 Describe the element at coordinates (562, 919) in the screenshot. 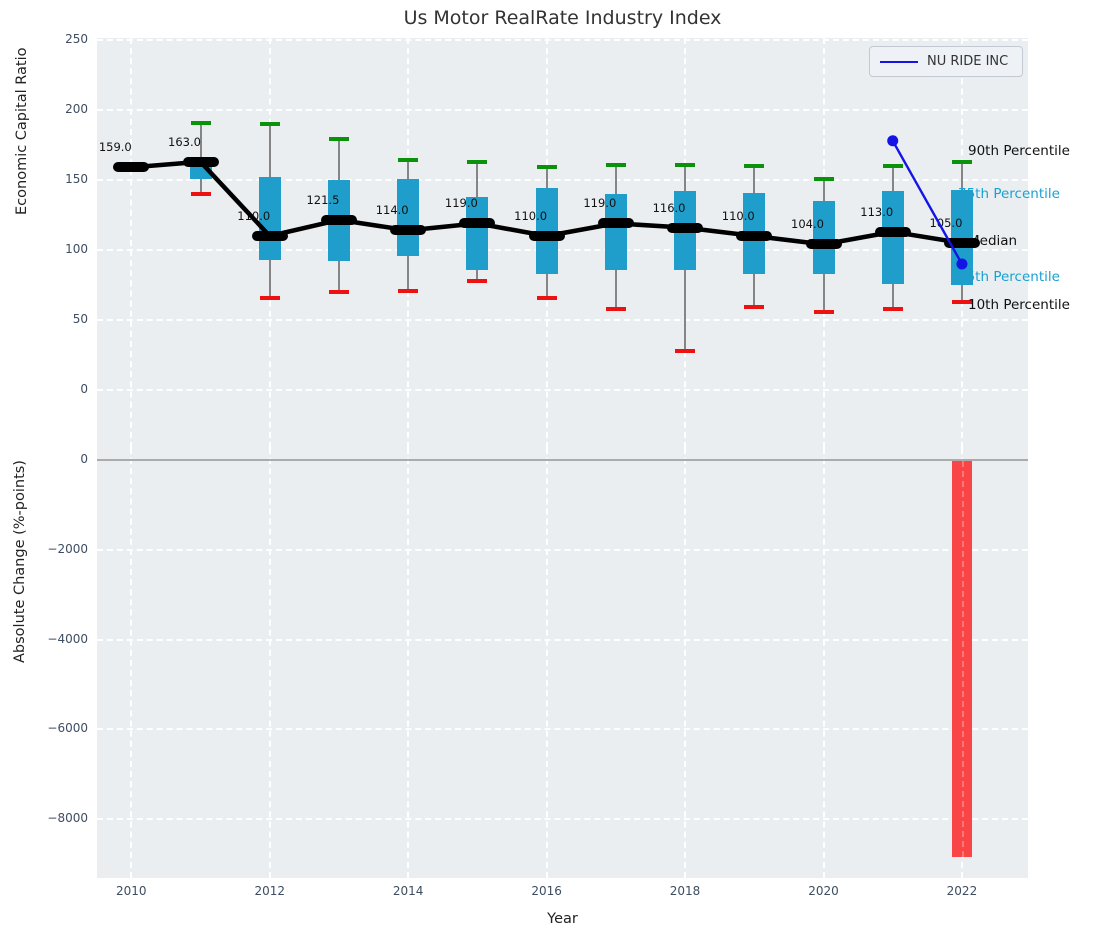

I see `x-axis-label: Year` at that location.